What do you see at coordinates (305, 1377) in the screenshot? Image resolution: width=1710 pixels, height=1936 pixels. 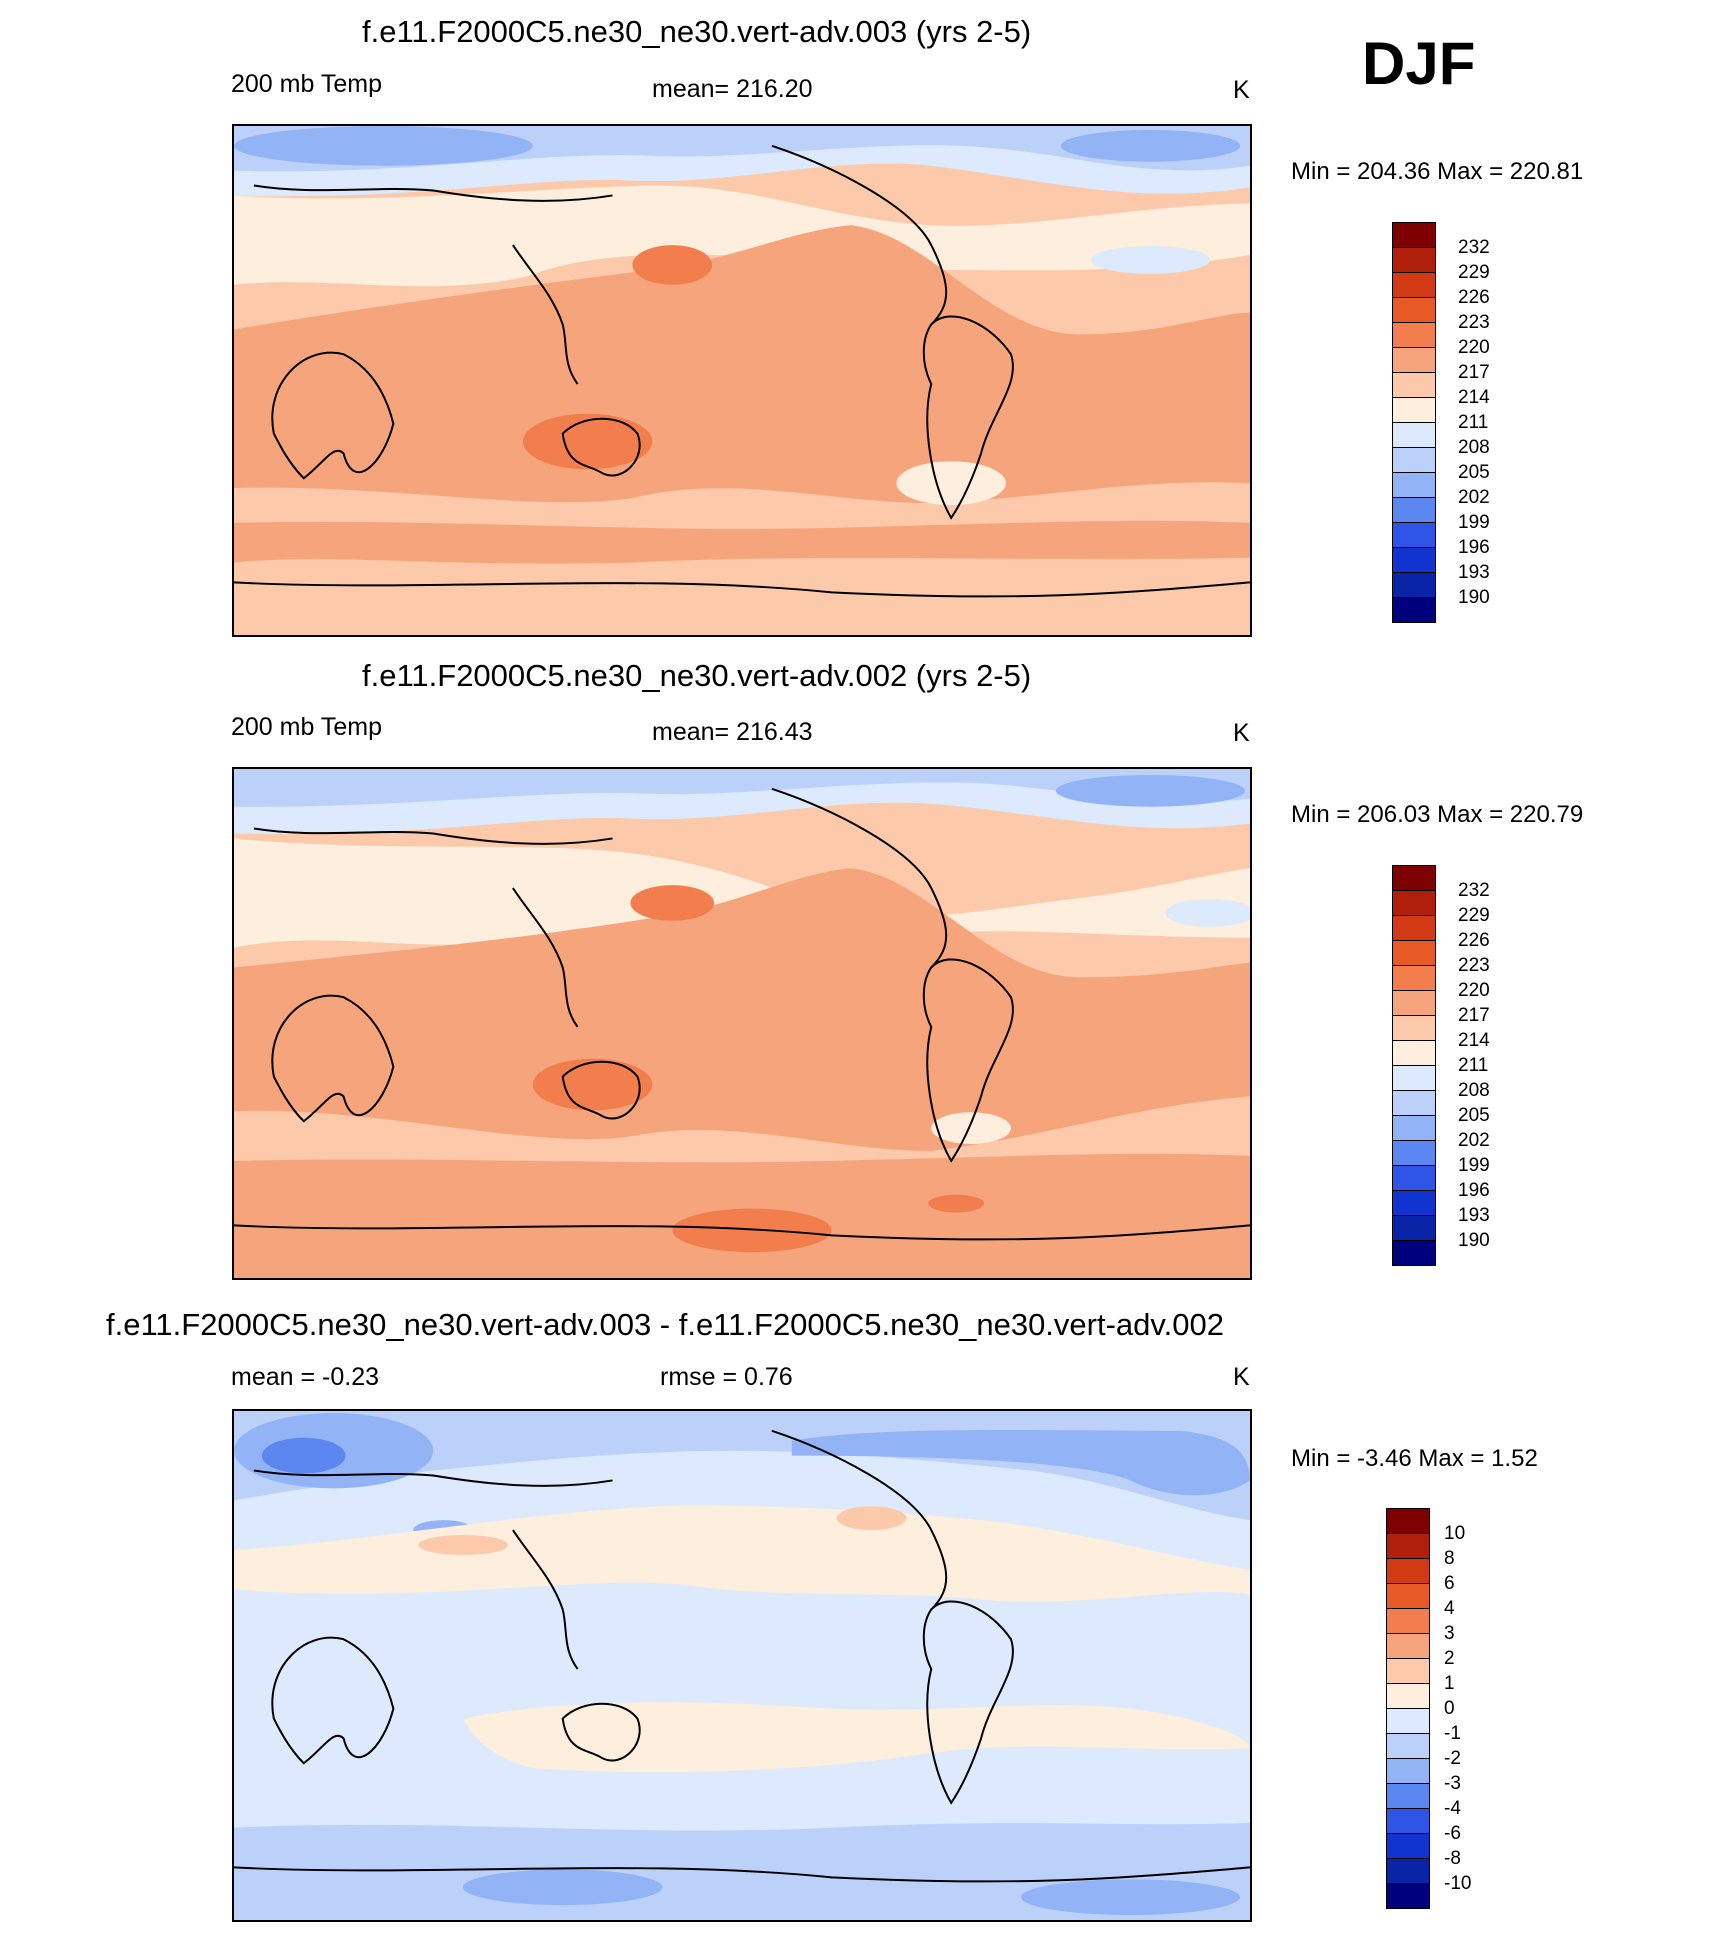 I see `panel-3-mean: mean = -0.23` at bounding box center [305, 1377].